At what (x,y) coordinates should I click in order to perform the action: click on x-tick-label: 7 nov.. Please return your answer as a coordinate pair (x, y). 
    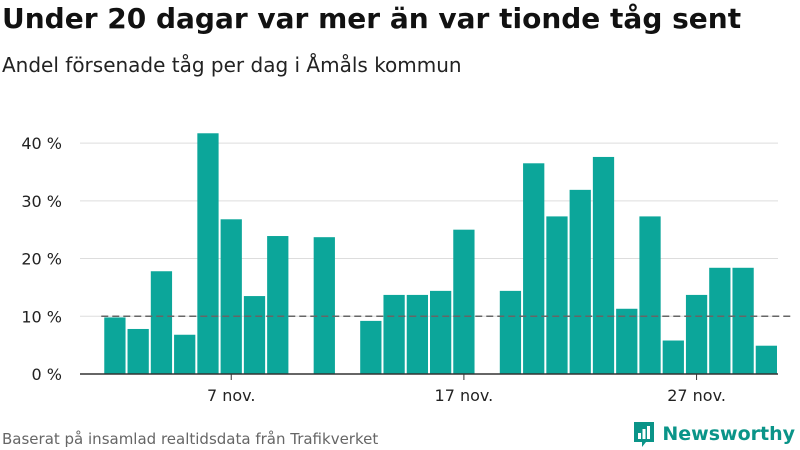
    Looking at the image, I should click on (231, 395).